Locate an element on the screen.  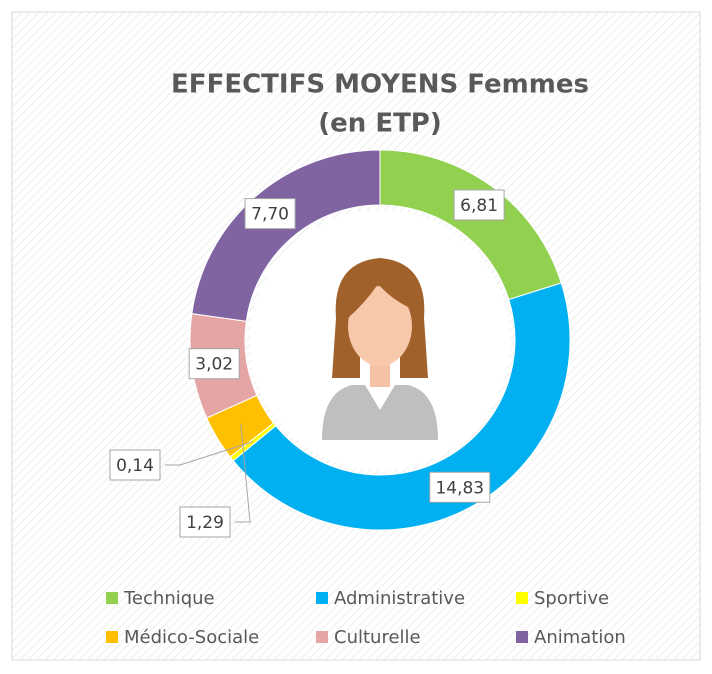
data-label: 1,29 is located at coordinates (205, 523).